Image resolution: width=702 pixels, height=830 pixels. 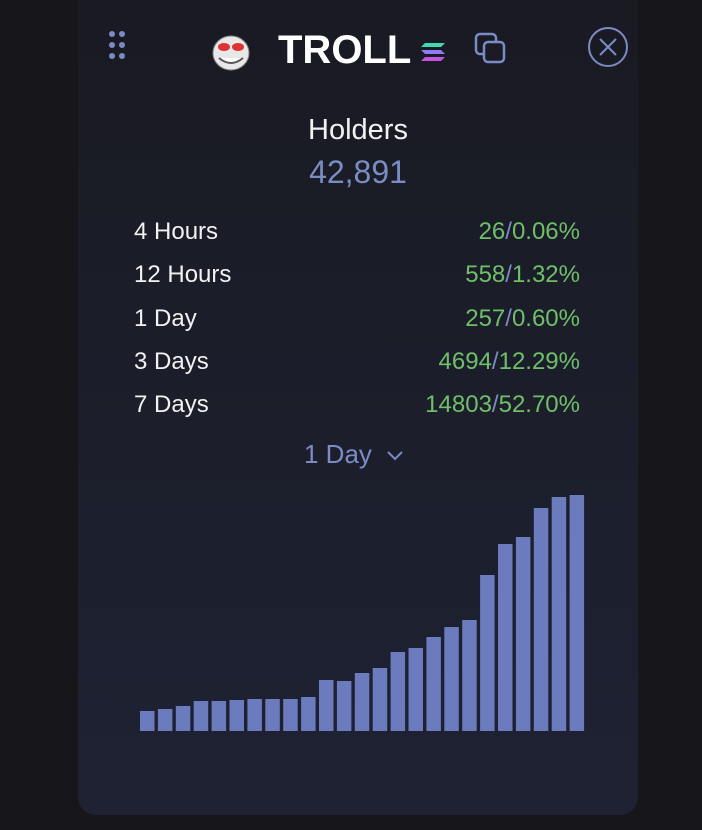 What do you see at coordinates (458, 405) in the screenshot?
I see `count: 14803` at bounding box center [458, 405].